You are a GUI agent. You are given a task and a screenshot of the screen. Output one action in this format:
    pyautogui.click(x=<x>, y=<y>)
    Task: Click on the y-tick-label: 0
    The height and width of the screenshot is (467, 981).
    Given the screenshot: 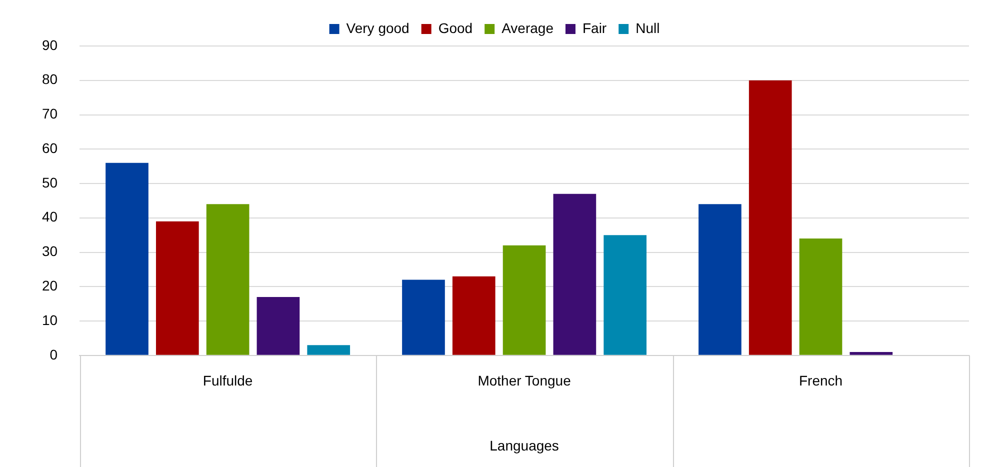 What is the action you would take?
    pyautogui.click(x=54, y=354)
    